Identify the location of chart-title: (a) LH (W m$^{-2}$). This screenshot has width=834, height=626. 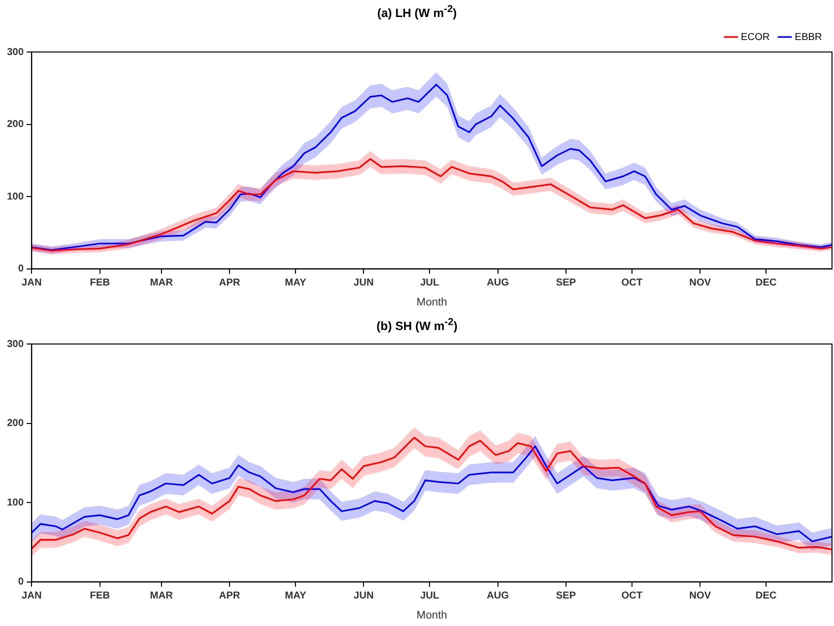
(417, 12).